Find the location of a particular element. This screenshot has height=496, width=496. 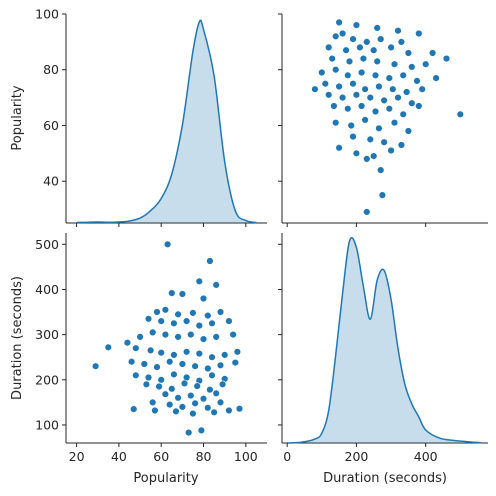

x-tick-label: 400 is located at coordinates (426, 456).